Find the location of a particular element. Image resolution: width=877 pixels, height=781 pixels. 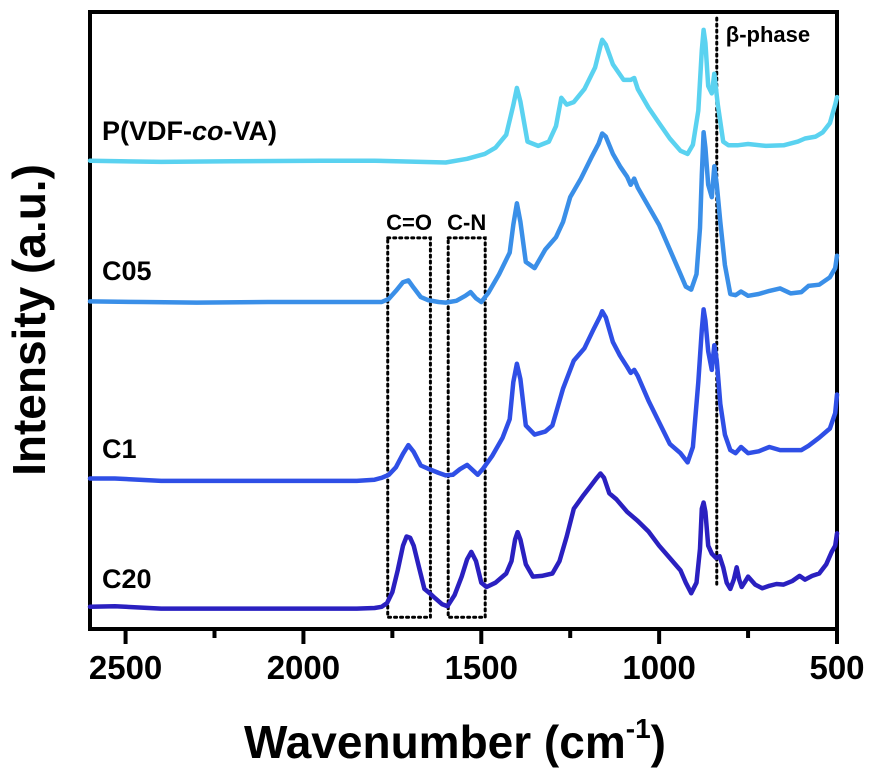

x-axis-title-main: Wavenumber (cm is located at coordinates (435, 742).